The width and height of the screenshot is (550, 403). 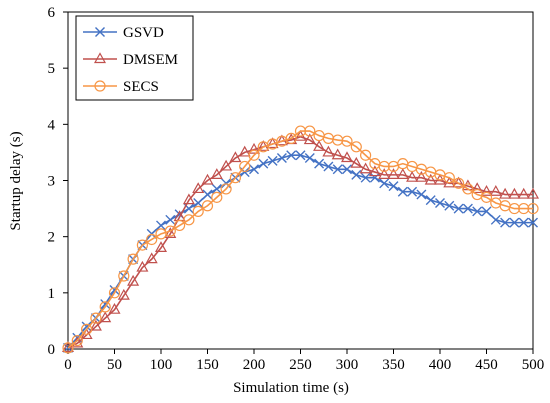 What do you see at coordinates (161, 365) in the screenshot?
I see `x-tick-label: 100` at bounding box center [161, 365].